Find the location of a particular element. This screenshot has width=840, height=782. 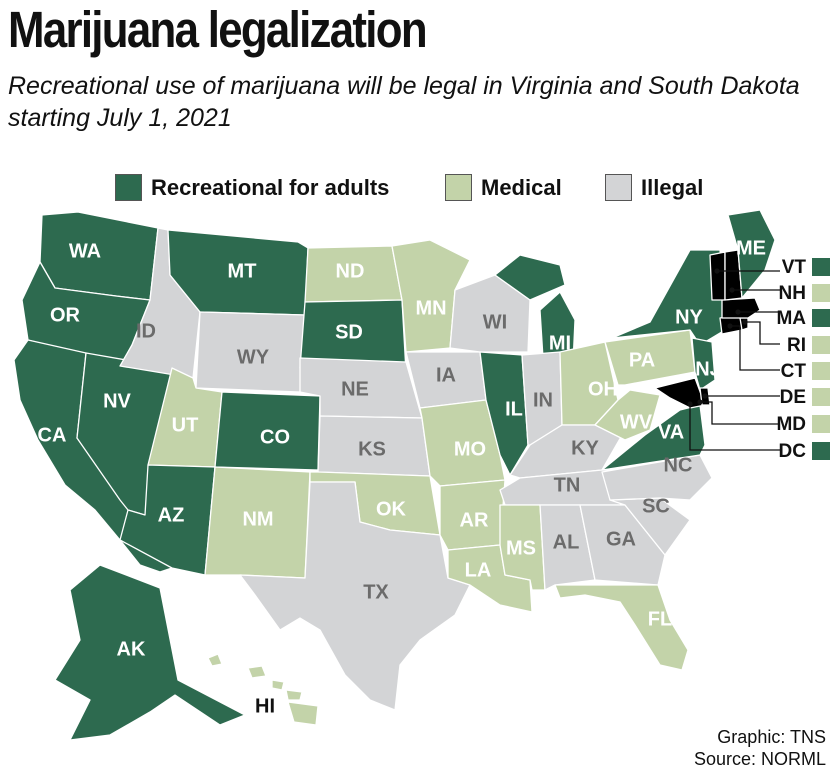

legend-label-illegal: Illegal is located at coordinates (672, 187).